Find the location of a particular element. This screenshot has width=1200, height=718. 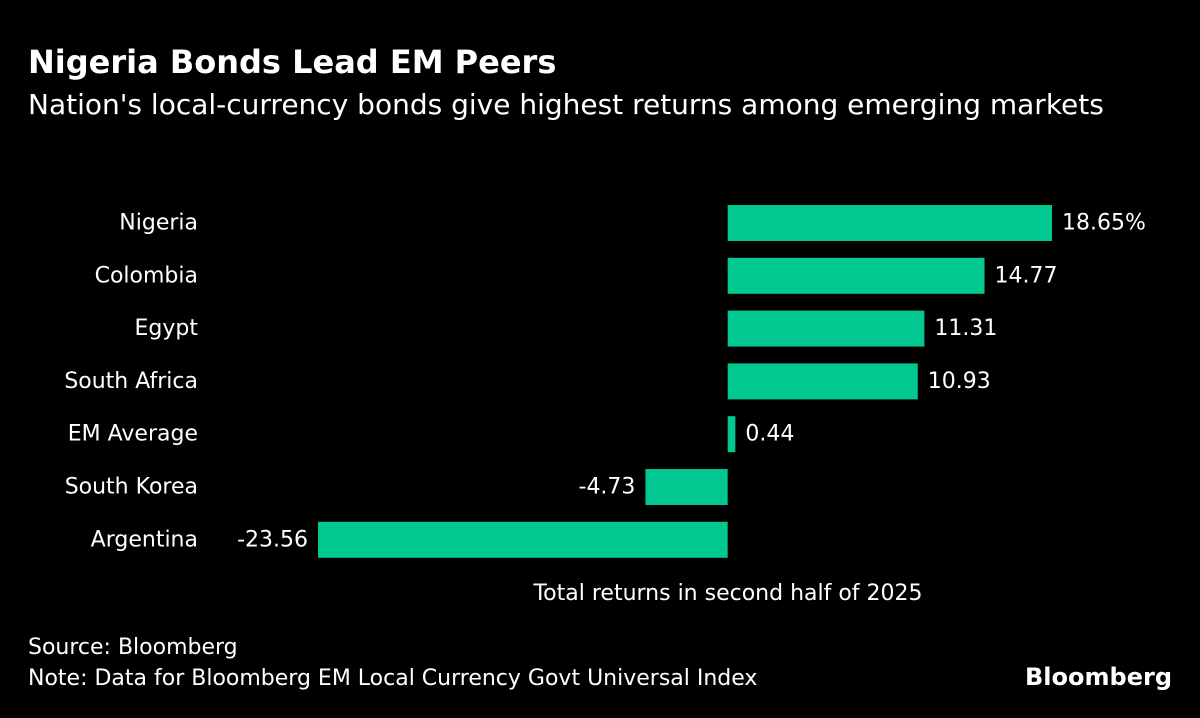

value-label-egypt: 11.31 is located at coordinates (965, 328).